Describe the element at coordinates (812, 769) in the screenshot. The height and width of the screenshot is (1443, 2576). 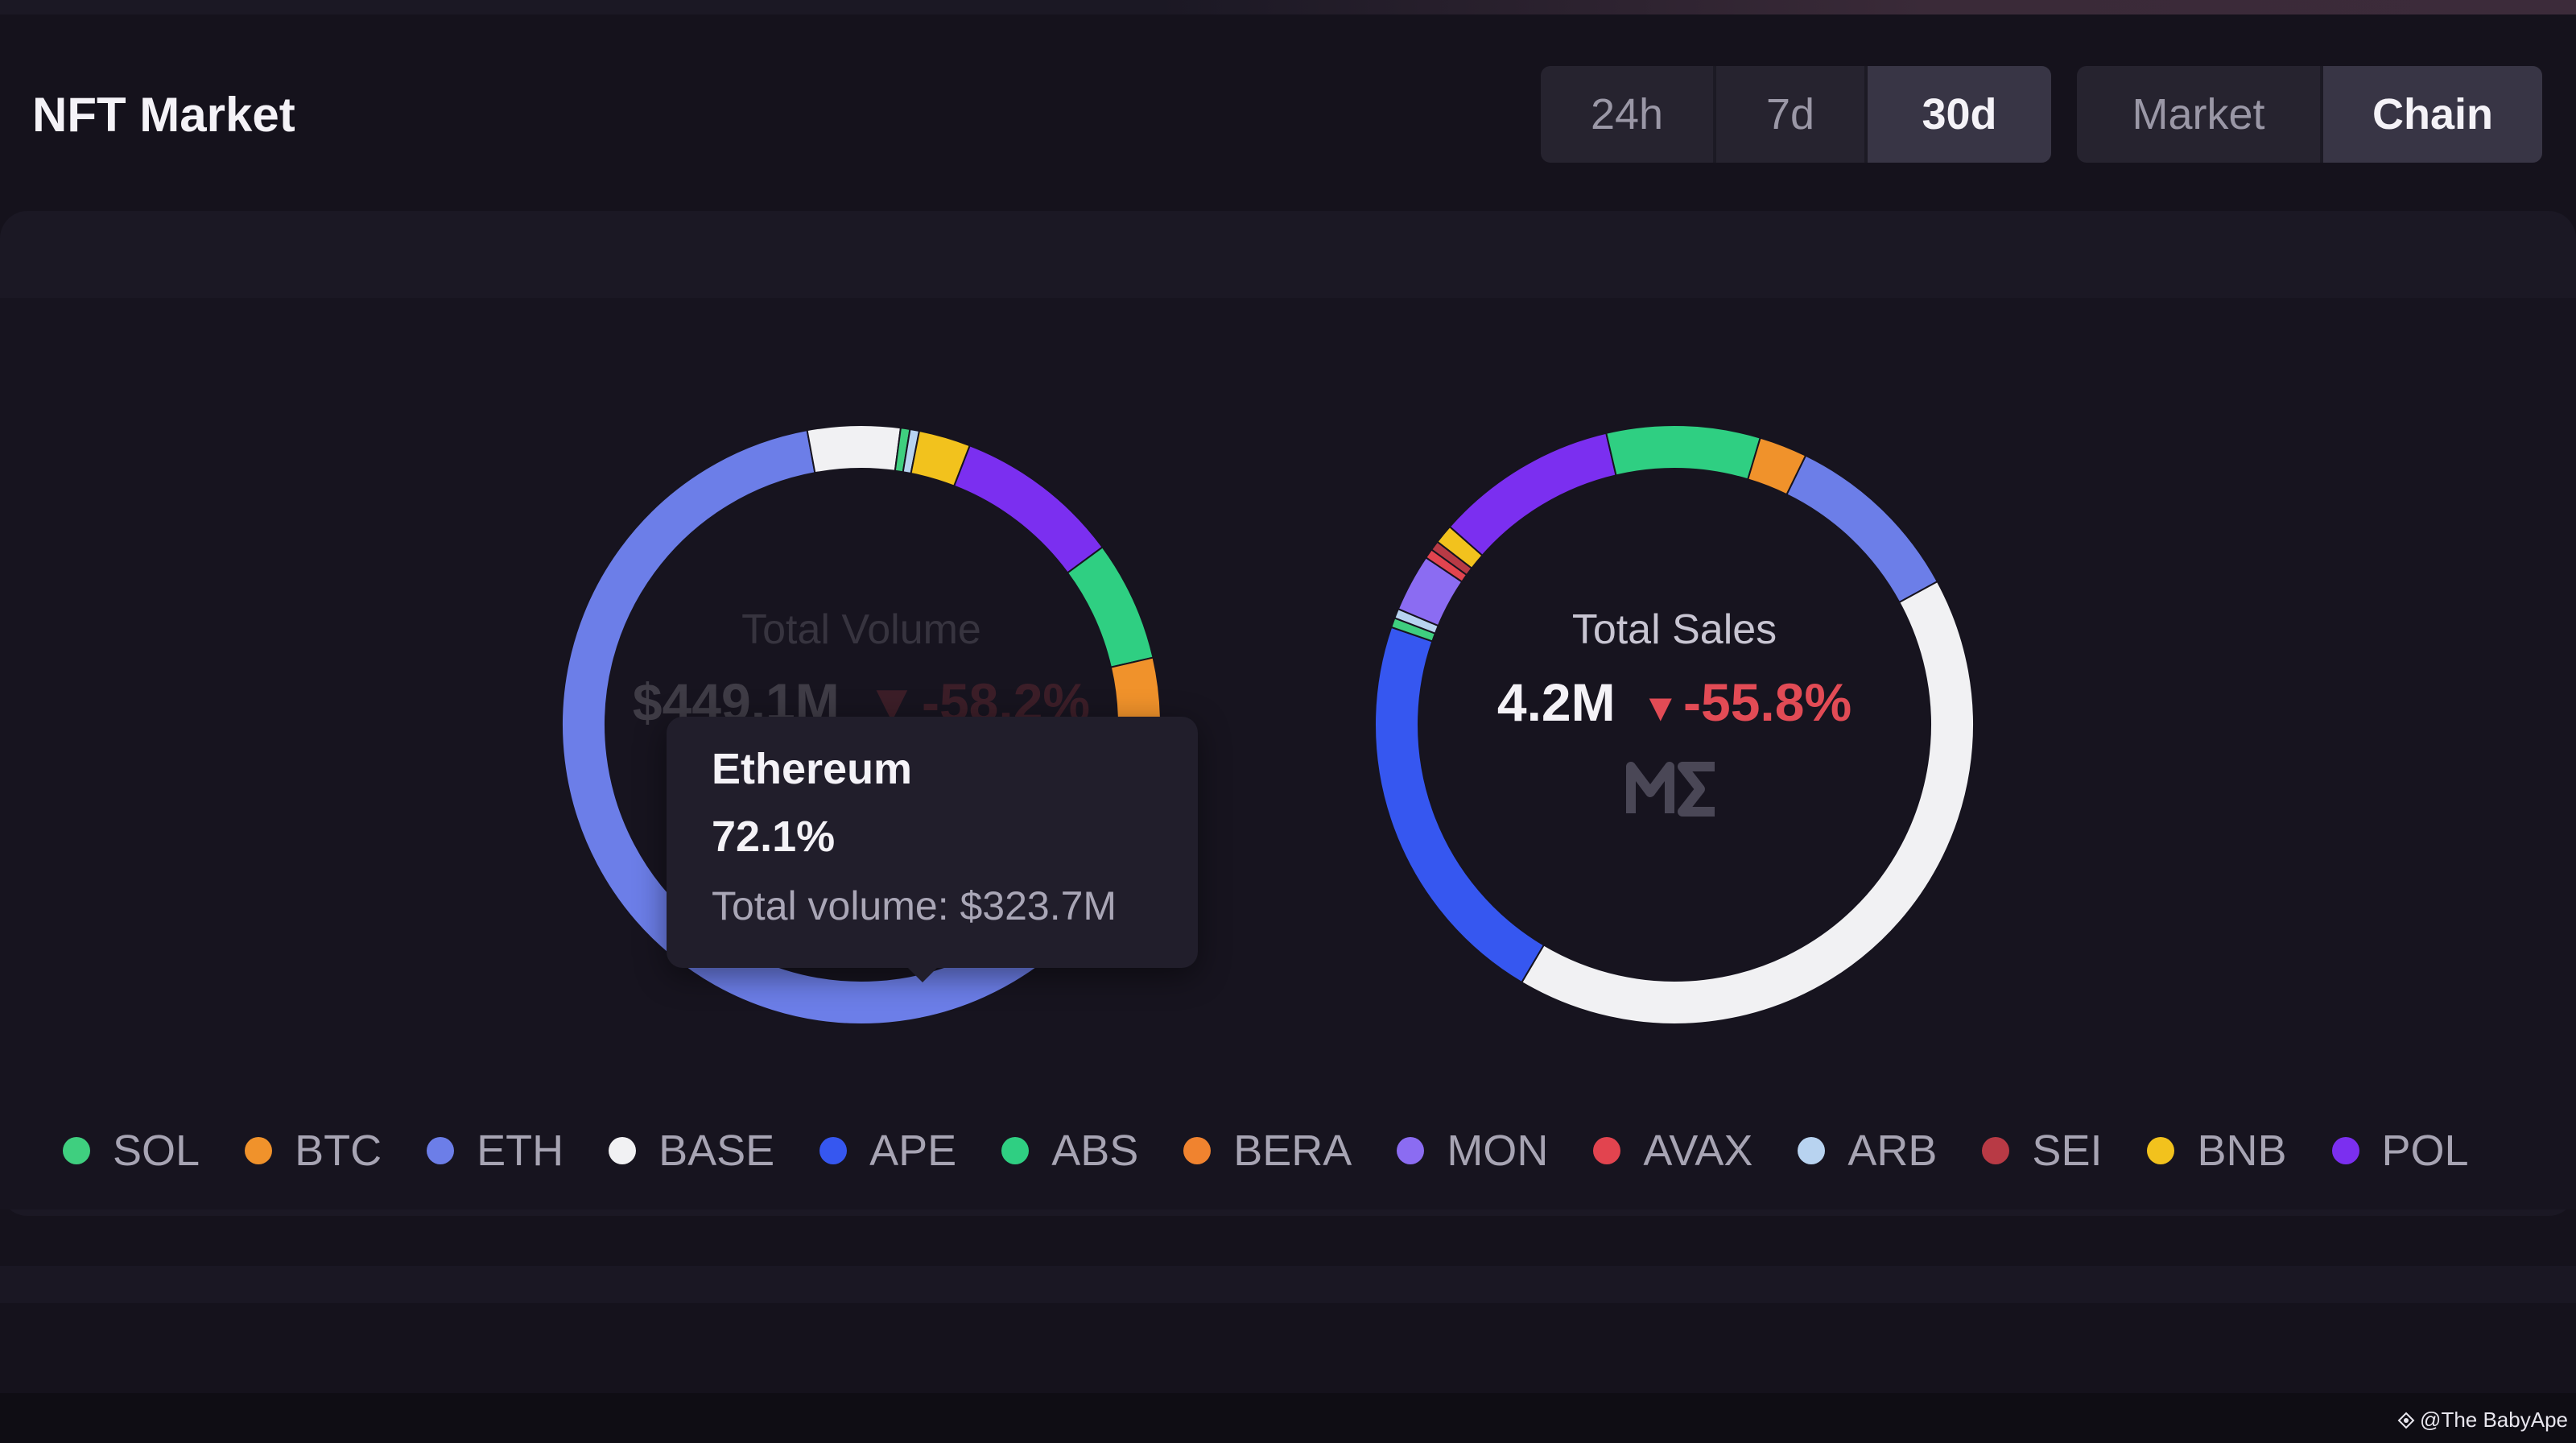
I see `tooltip-chain-name: Ethereum` at that location.